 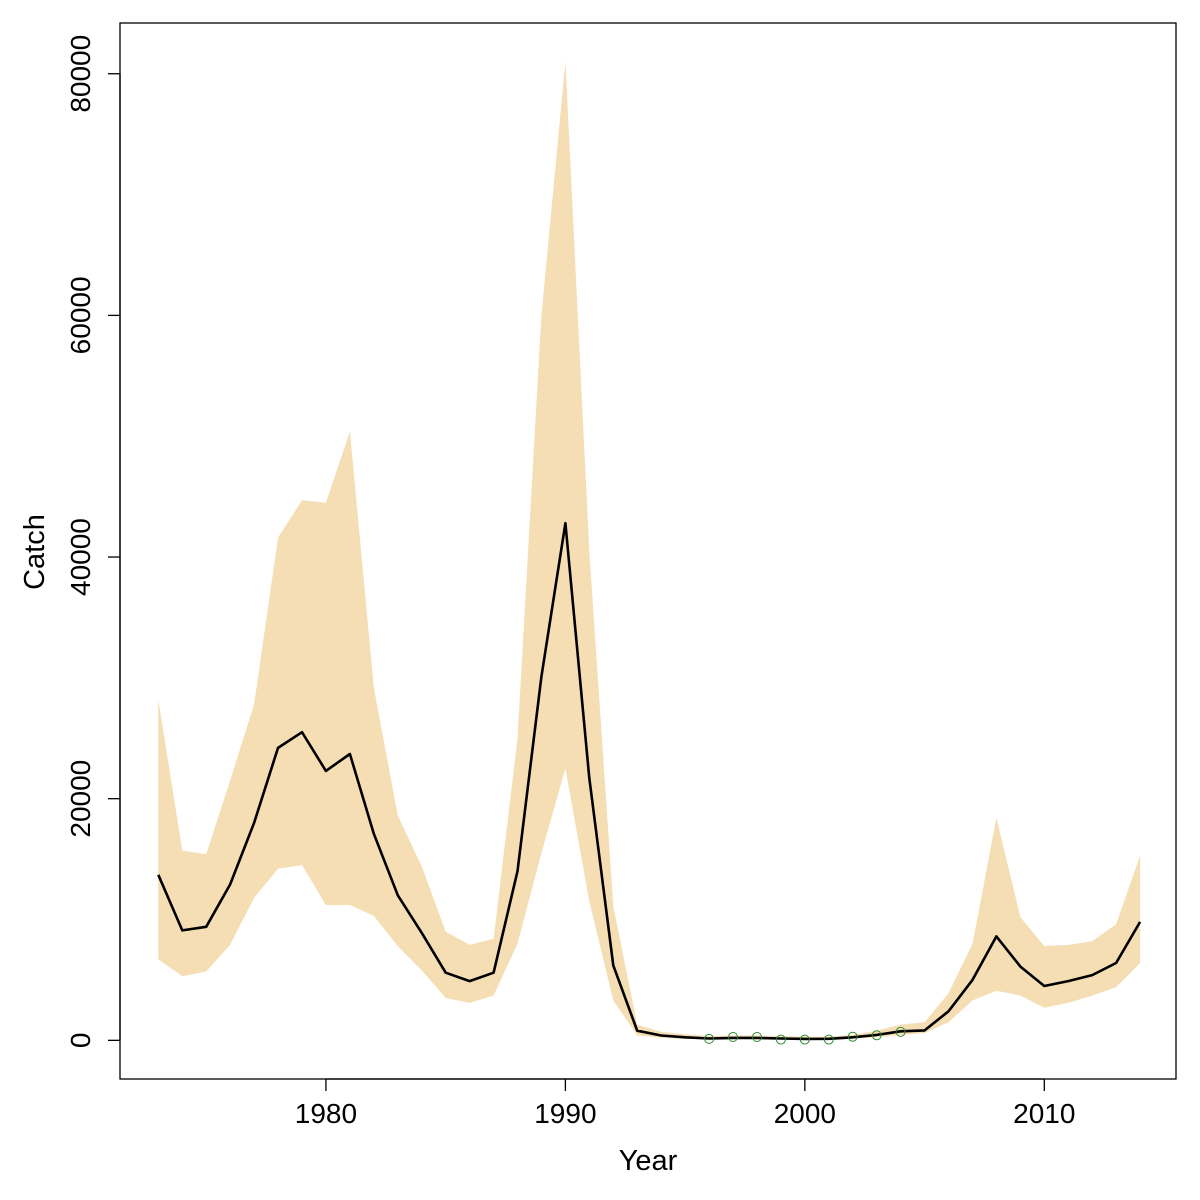 What do you see at coordinates (80, 799) in the screenshot?
I see `y-tick-label: 20000` at bounding box center [80, 799].